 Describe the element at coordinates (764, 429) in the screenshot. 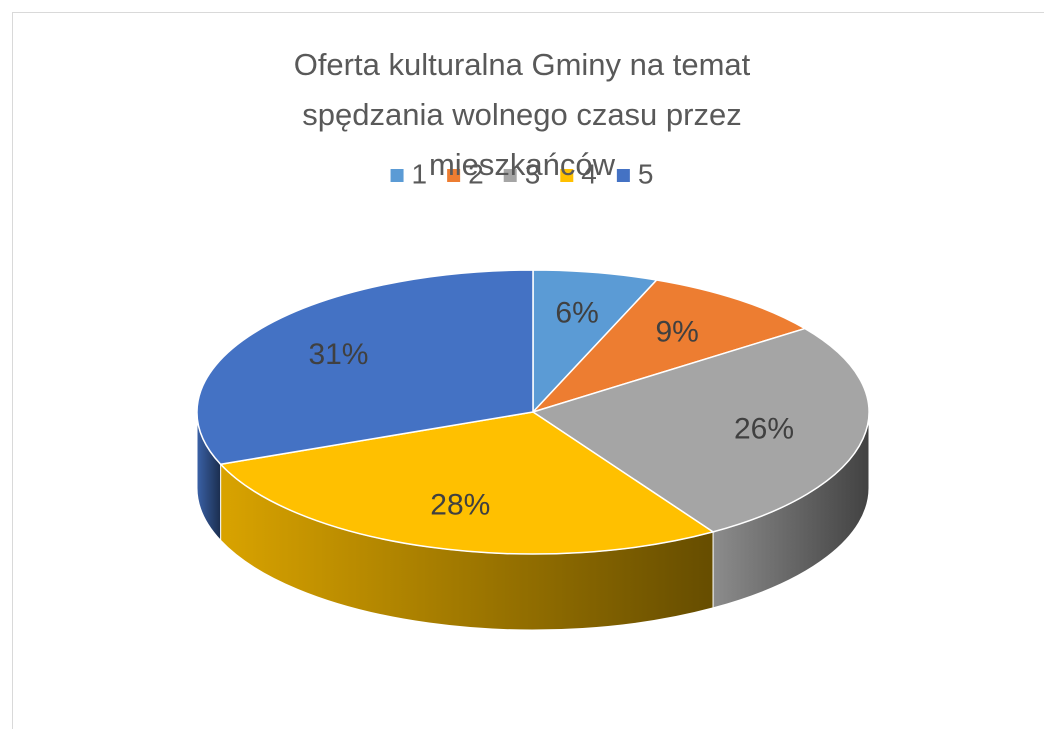

I see `data-label: 26%` at that location.